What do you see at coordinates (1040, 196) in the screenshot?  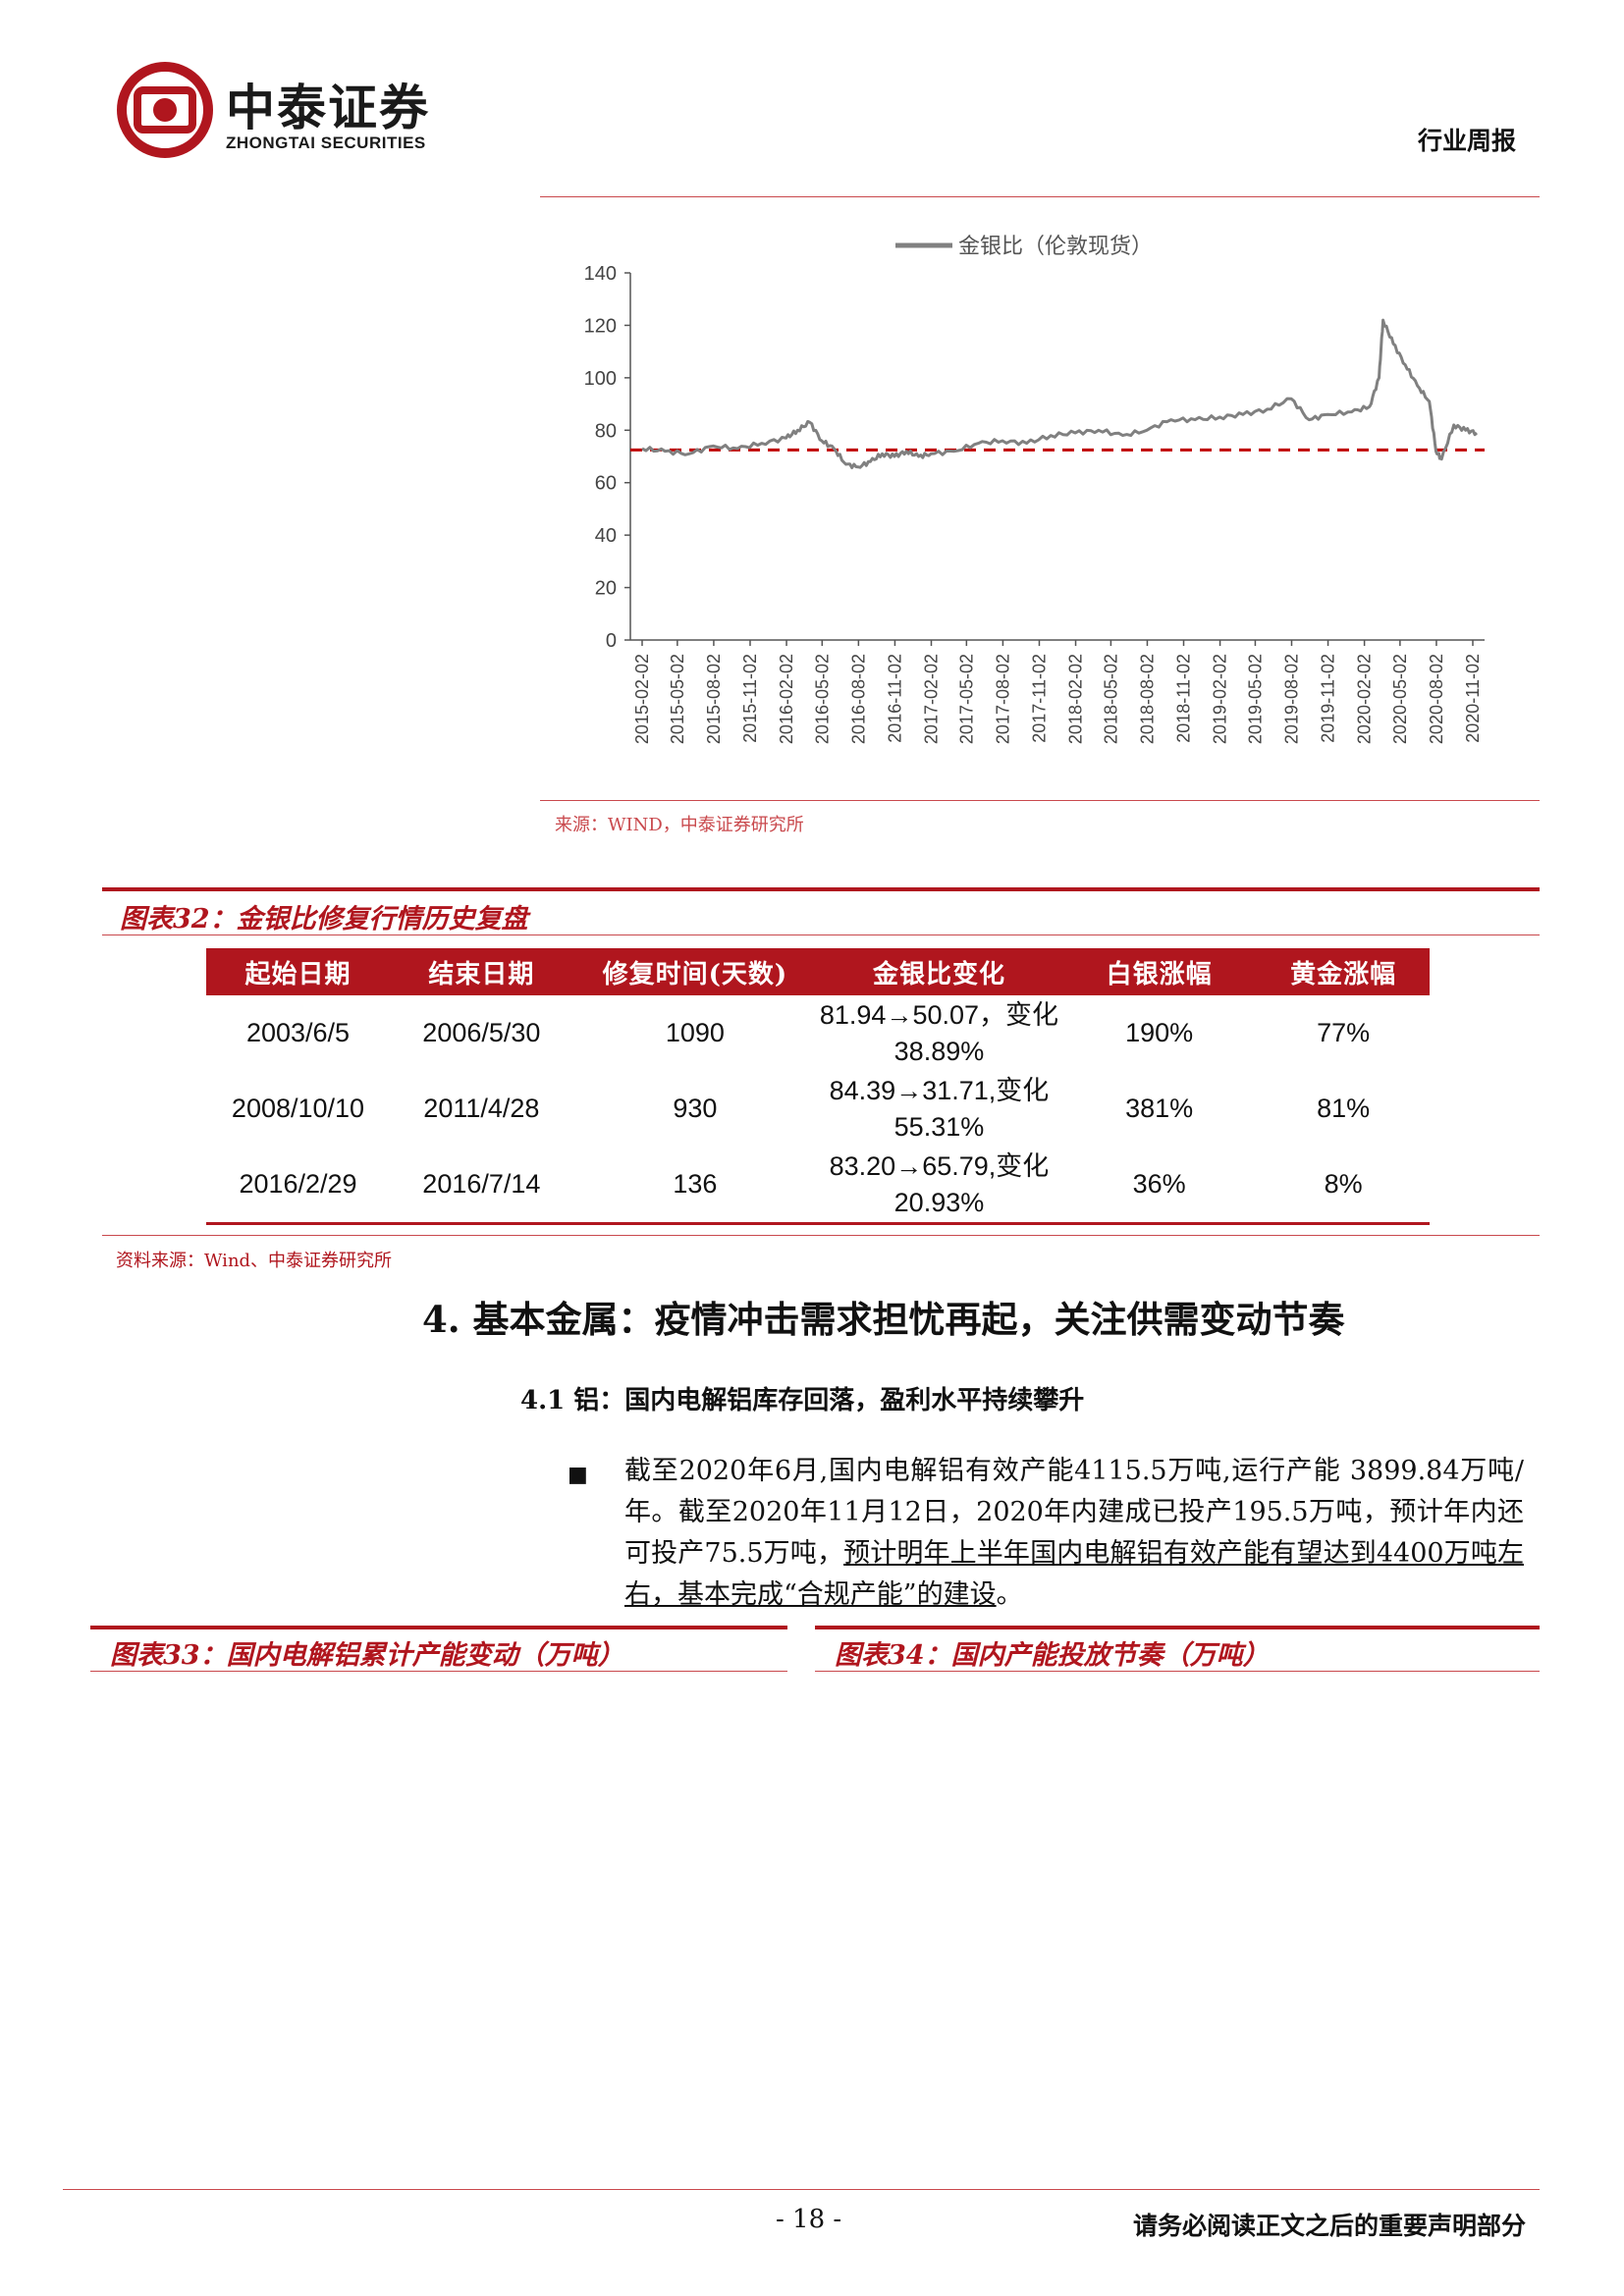 I see `header-divider` at bounding box center [1040, 196].